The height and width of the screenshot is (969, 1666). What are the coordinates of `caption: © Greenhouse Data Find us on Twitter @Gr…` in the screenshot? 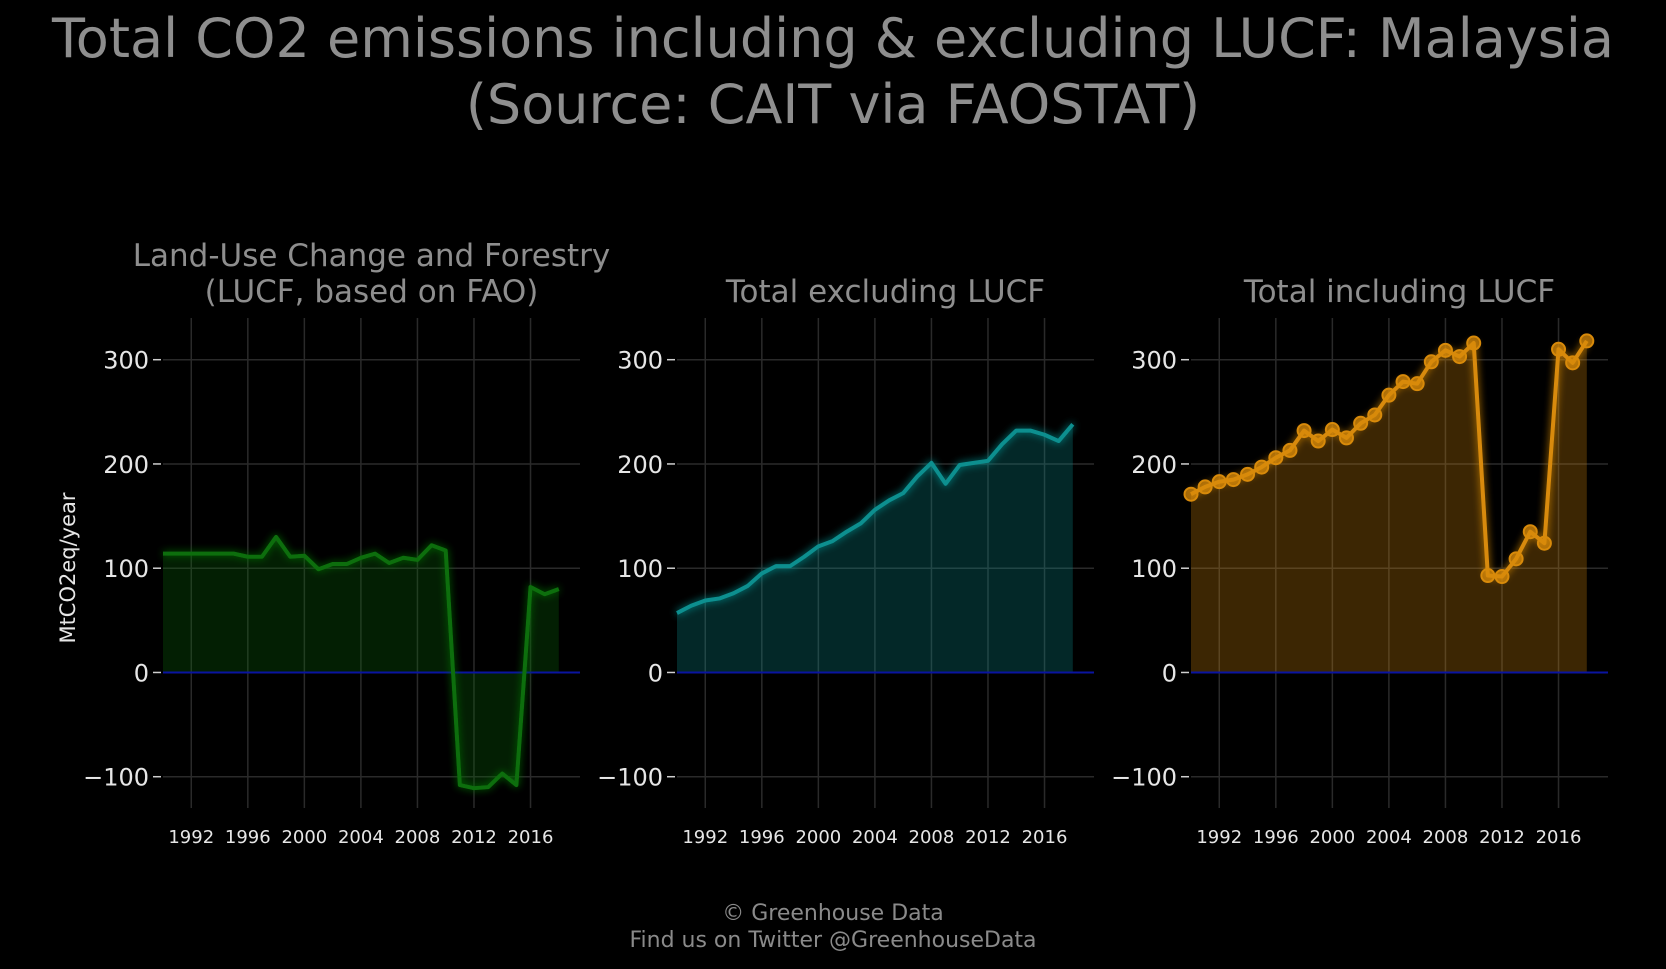 It's located at (833, 927).